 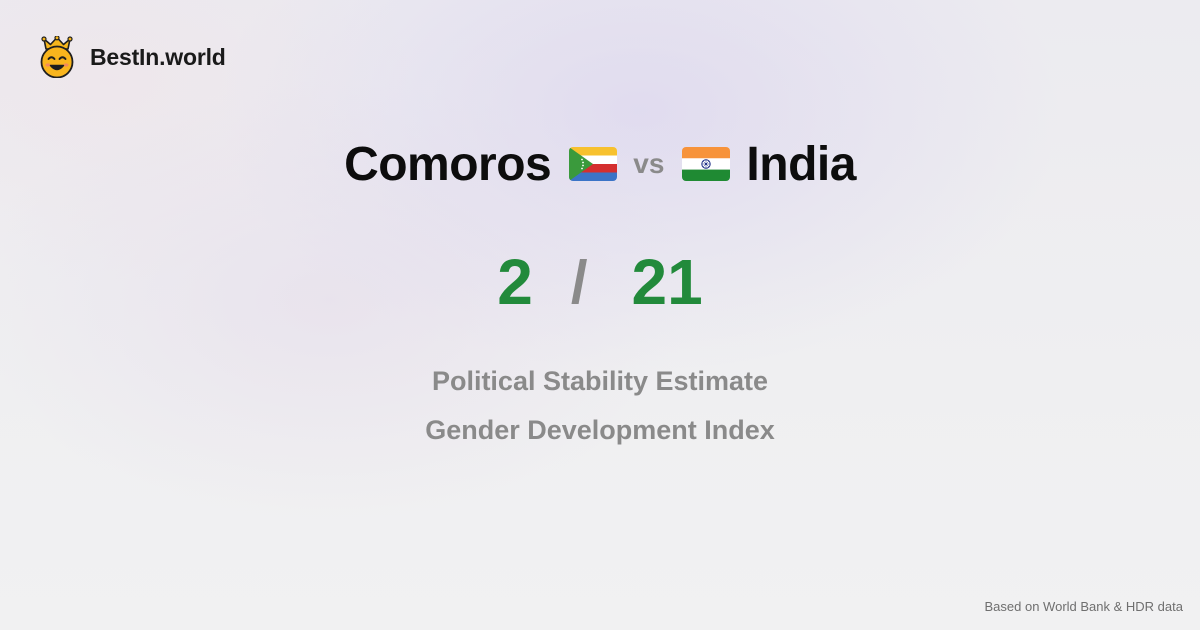 What do you see at coordinates (515, 282) in the screenshot?
I see `left-rank-value: 2` at bounding box center [515, 282].